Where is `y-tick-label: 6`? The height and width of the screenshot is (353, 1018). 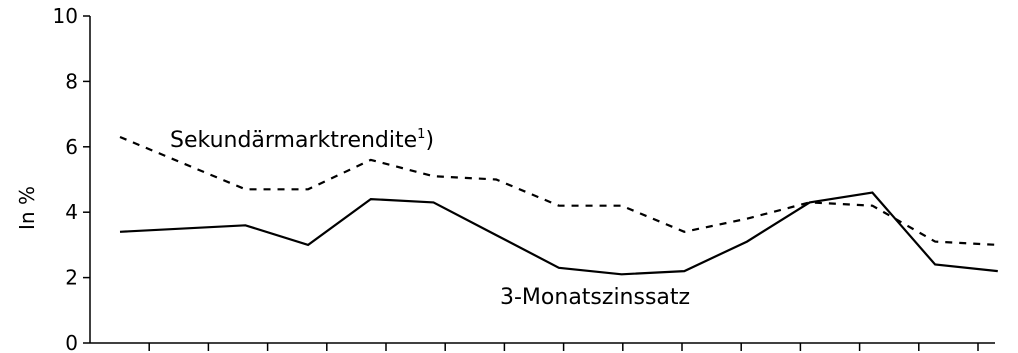 y-tick-label: 6 is located at coordinates (71, 147).